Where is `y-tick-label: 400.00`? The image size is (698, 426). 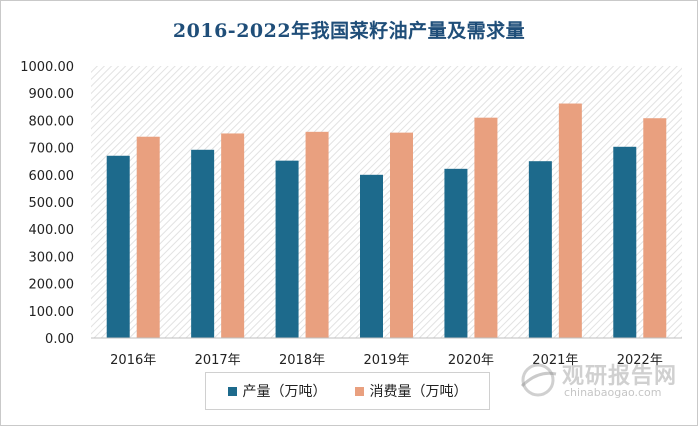
y-tick-label: 400.00 is located at coordinates (52, 230).